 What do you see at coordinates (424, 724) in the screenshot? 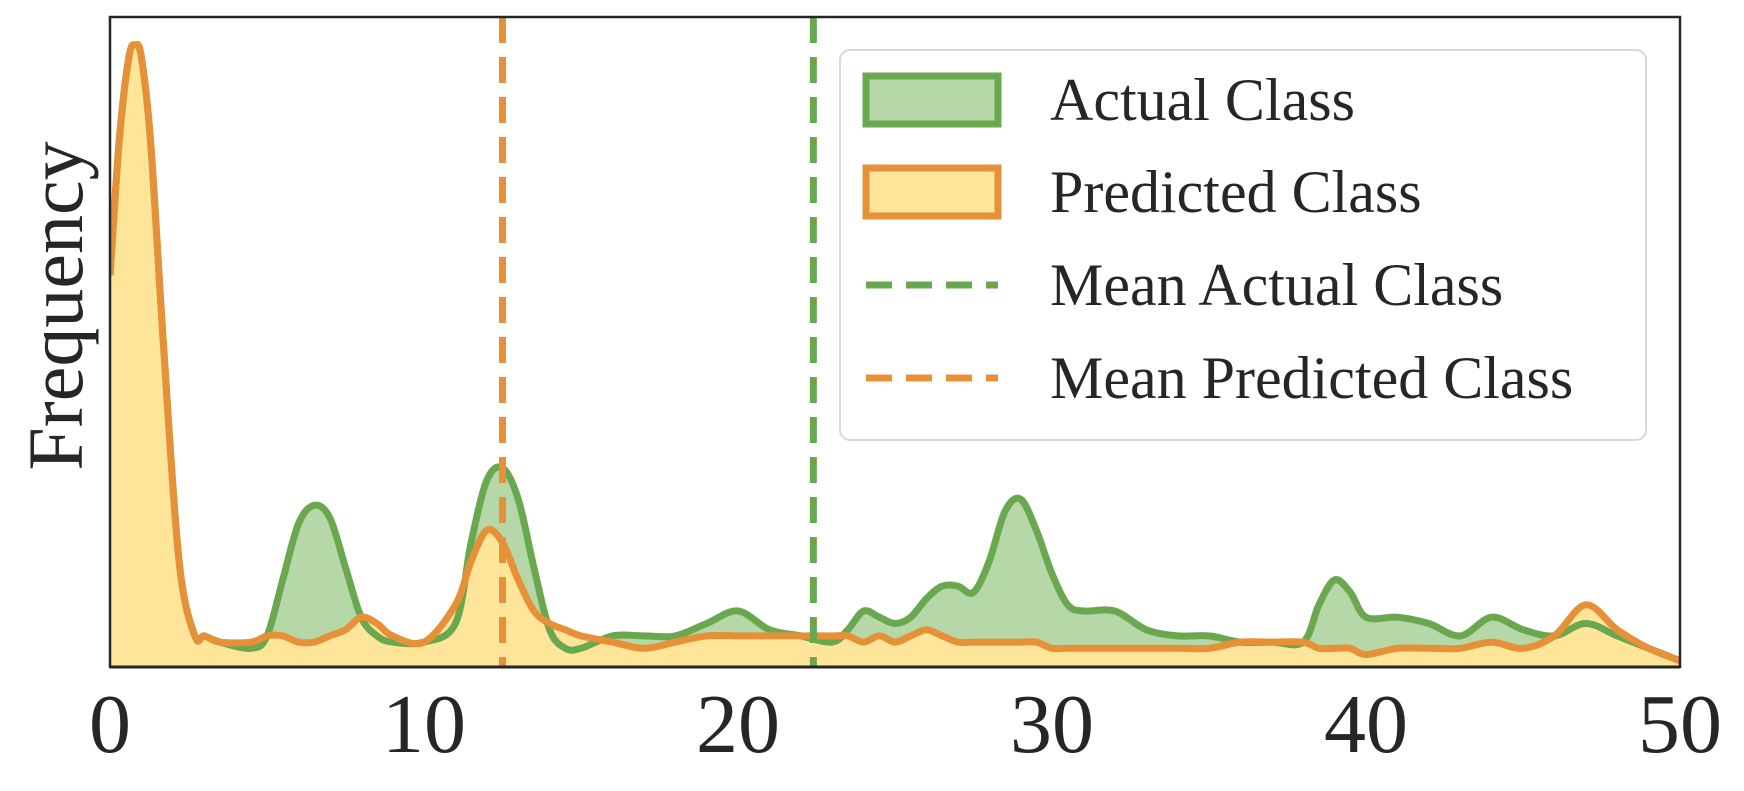
I see `x-tick-label: 10` at bounding box center [424, 724].